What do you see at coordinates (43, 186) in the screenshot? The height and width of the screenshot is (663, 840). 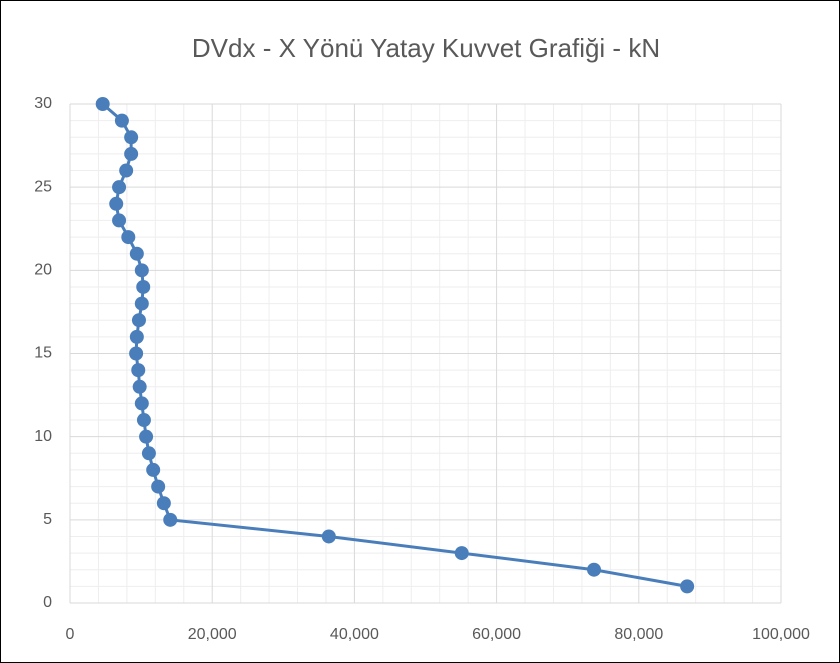 I see `y-tick-label: 25` at bounding box center [43, 186].